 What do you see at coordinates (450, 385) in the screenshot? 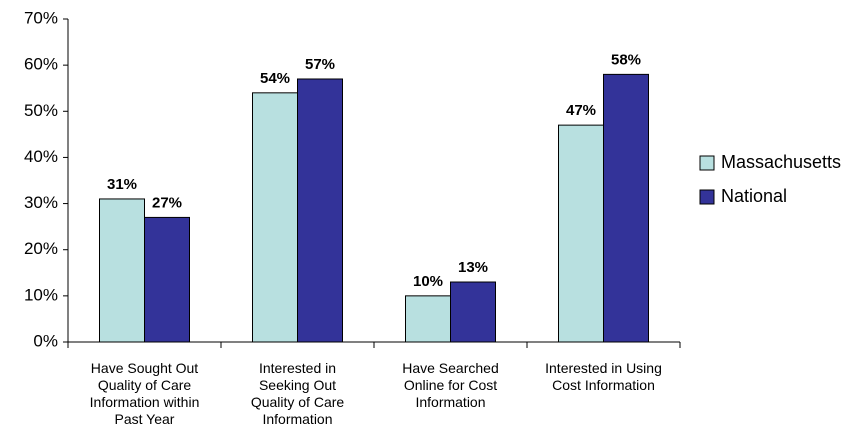
I see `x-tick-label: Have Searched Online for Cost Information` at bounding box center [450, 385].